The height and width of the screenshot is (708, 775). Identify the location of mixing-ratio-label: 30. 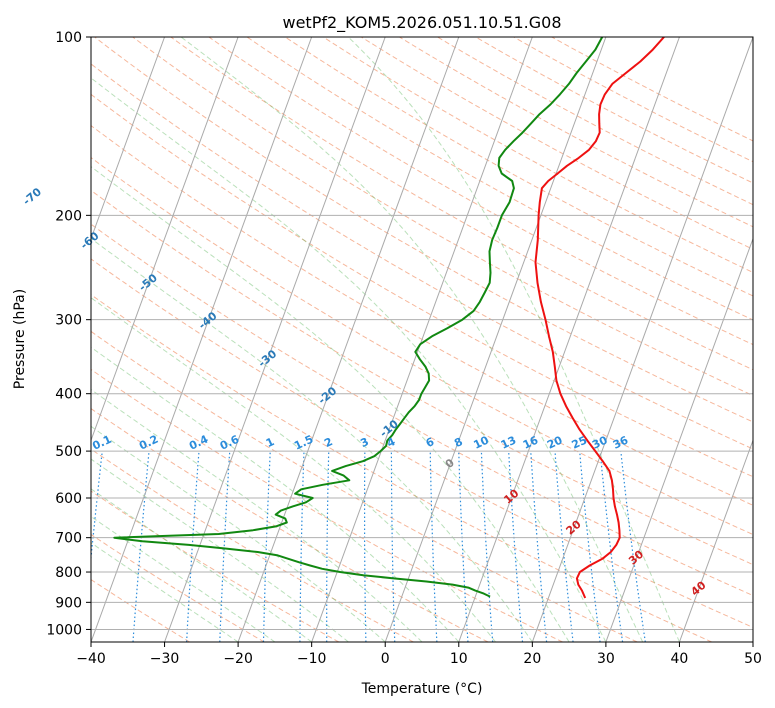
(600, 442).